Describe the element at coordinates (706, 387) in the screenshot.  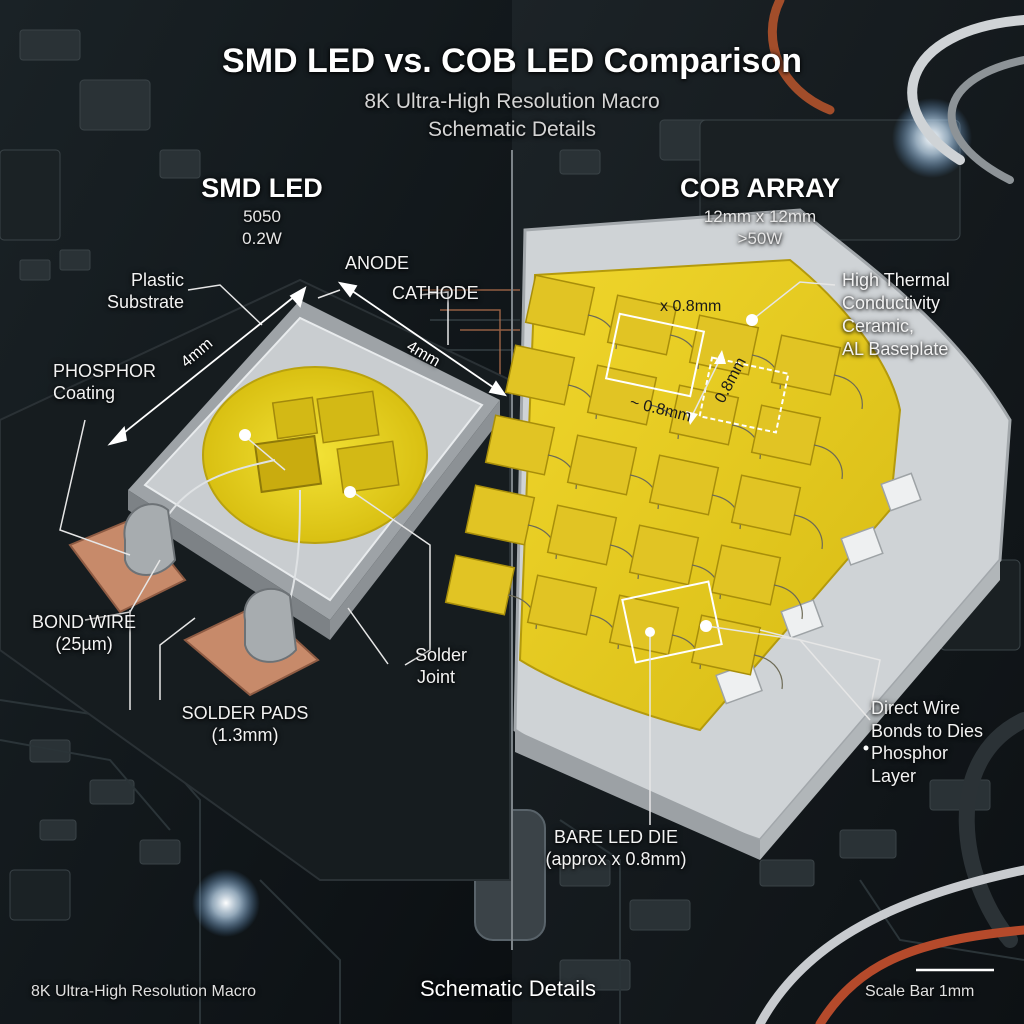
I see `cob-dimension-arrows` at that location.